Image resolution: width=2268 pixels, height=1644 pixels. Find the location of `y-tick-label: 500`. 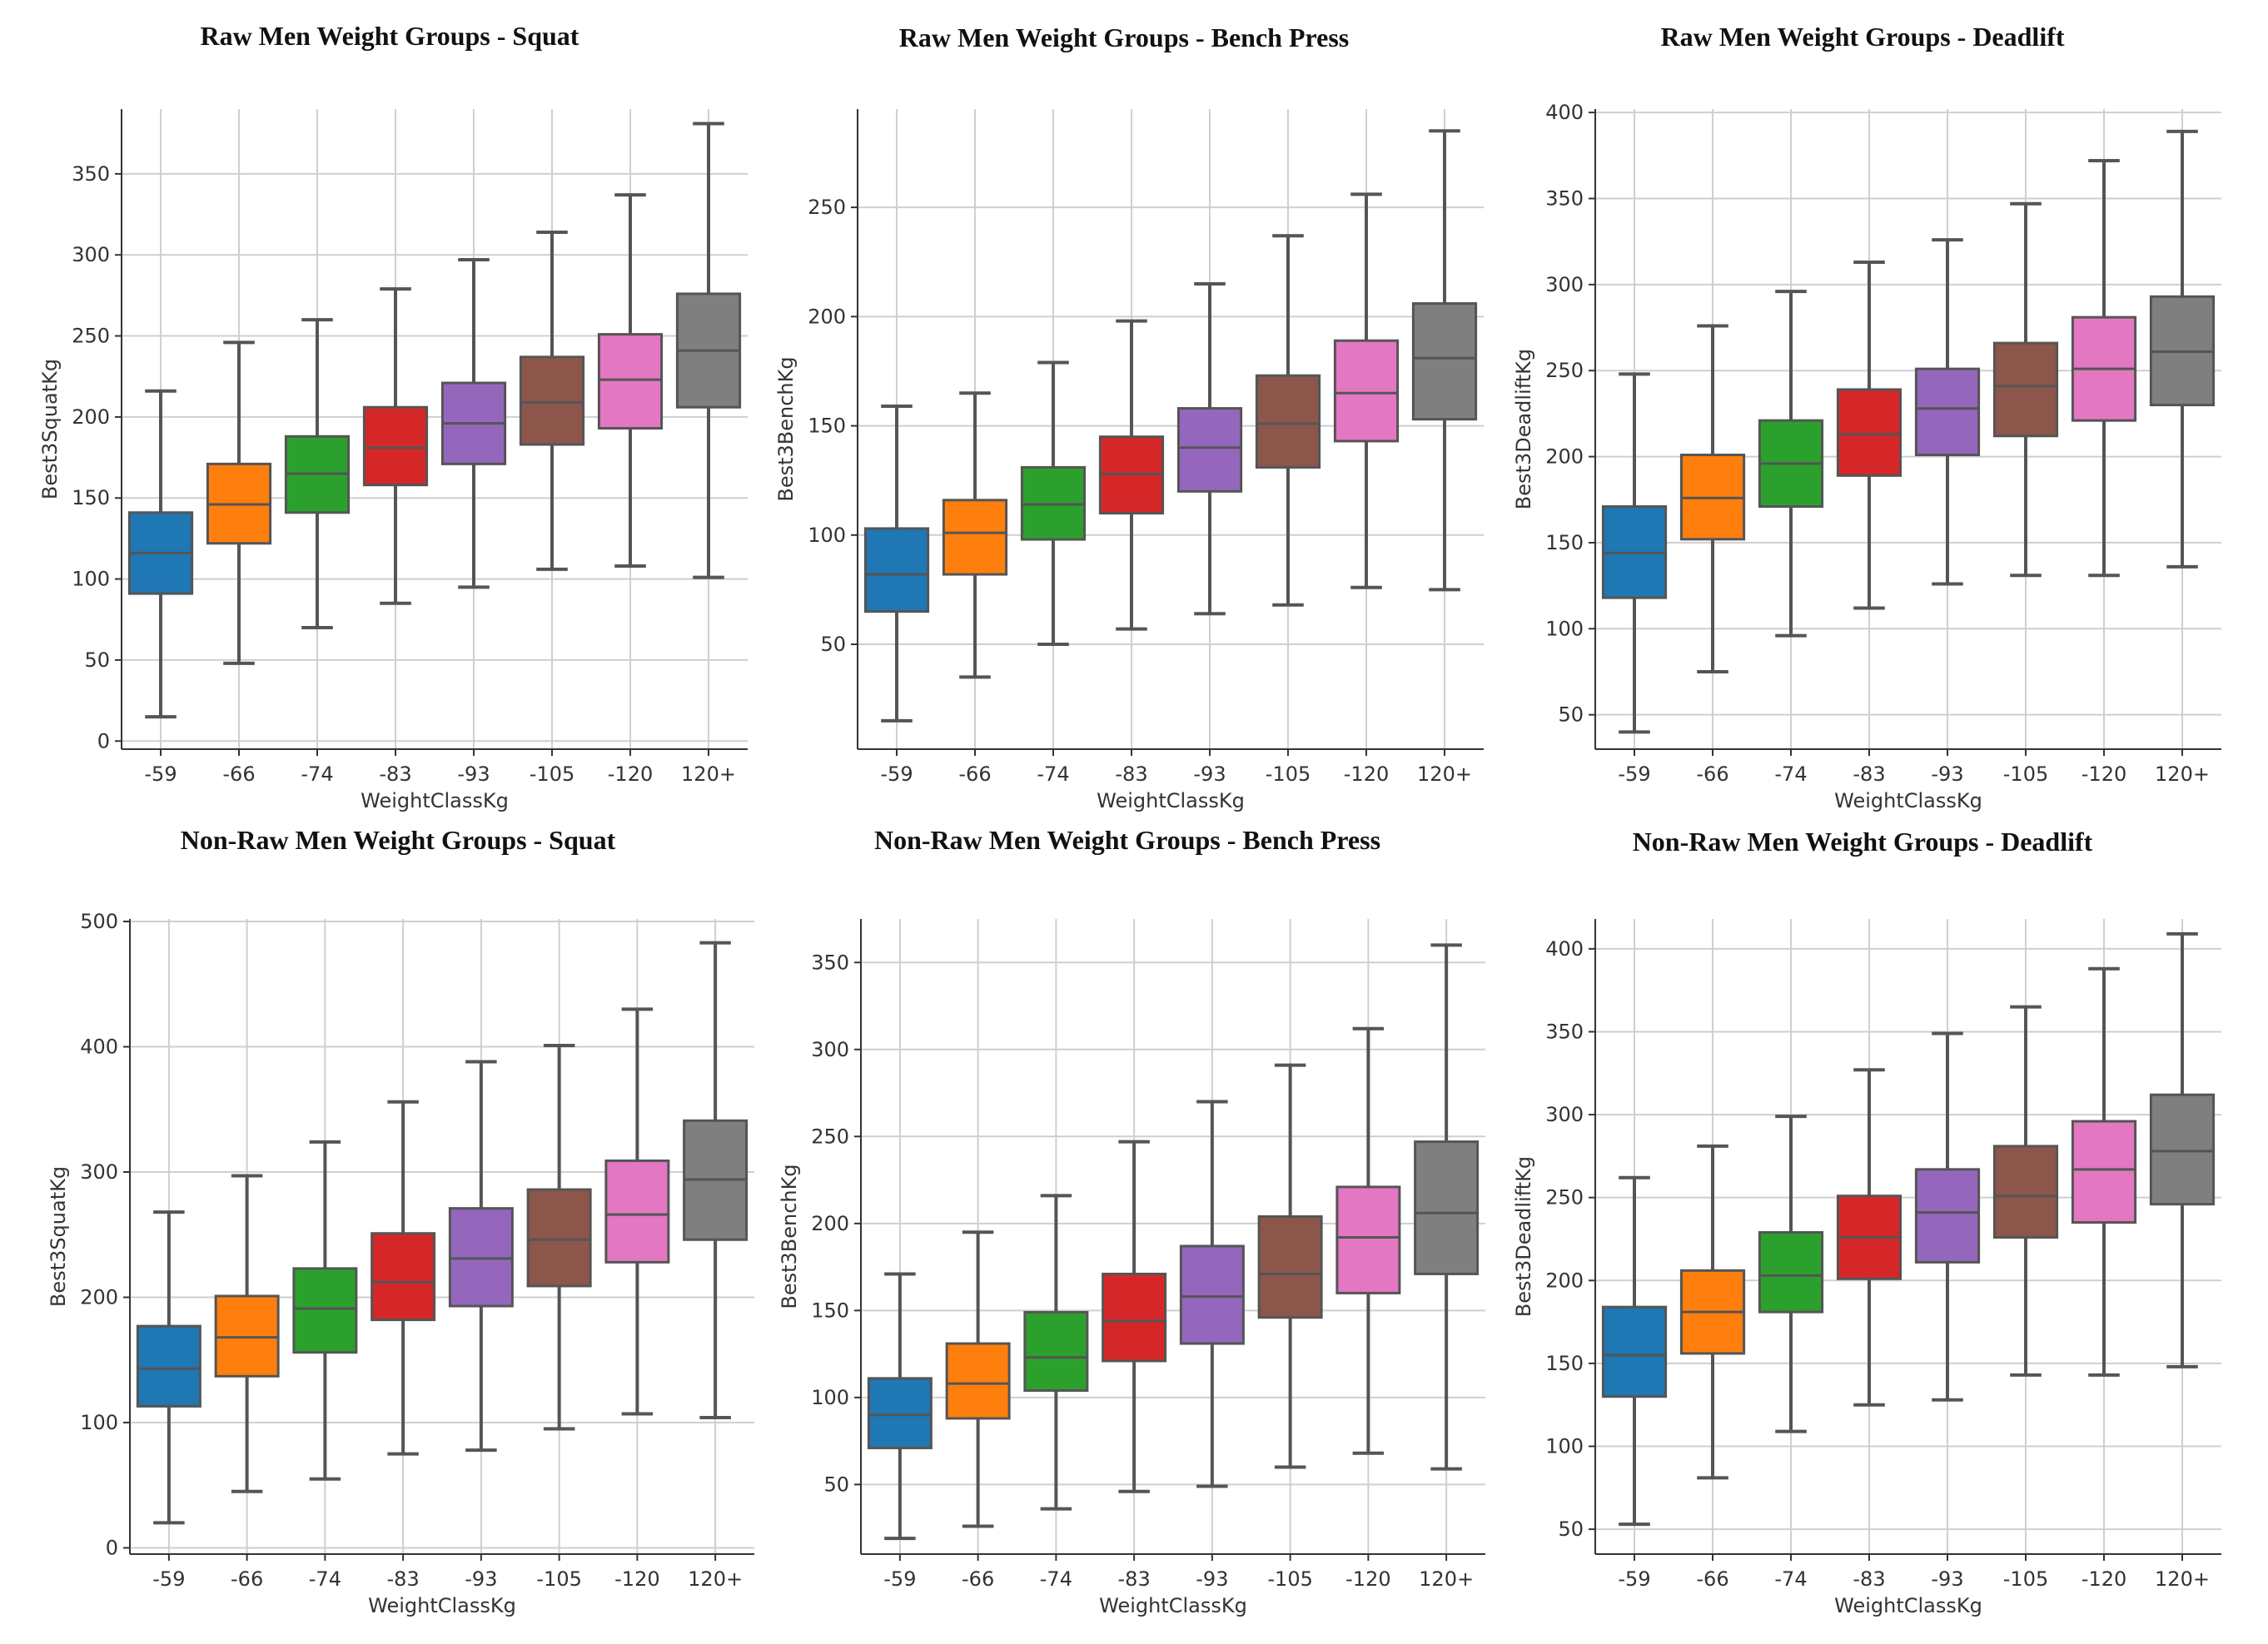

y-tick-label: 500 is located at coordinates (99, 921).